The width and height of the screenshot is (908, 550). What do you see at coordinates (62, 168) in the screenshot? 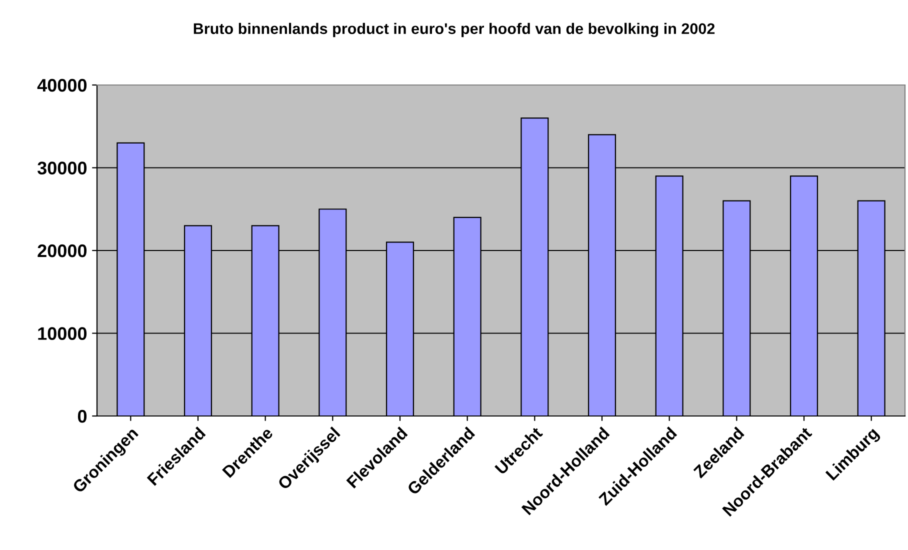
I see `y-tick-label: 30000` at bounding box center [62, 168].